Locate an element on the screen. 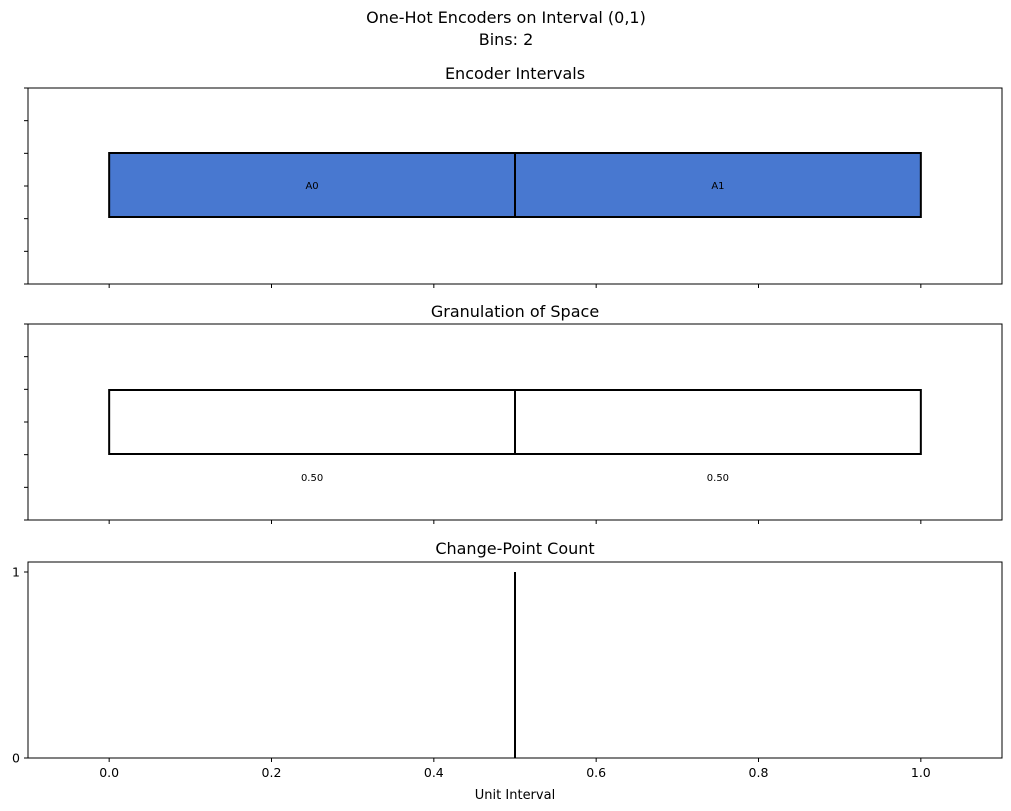 The width and height of the screenshot is (1011, 811). encoder-bar-A1 is located at coordinates (718, 185).